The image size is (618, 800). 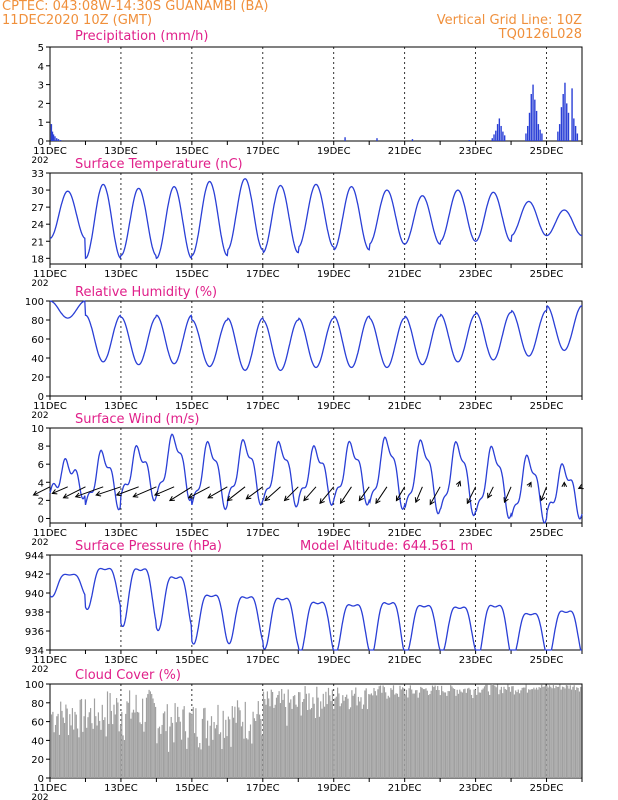 I want to click on panel-frame, so click(x=316, y=348).